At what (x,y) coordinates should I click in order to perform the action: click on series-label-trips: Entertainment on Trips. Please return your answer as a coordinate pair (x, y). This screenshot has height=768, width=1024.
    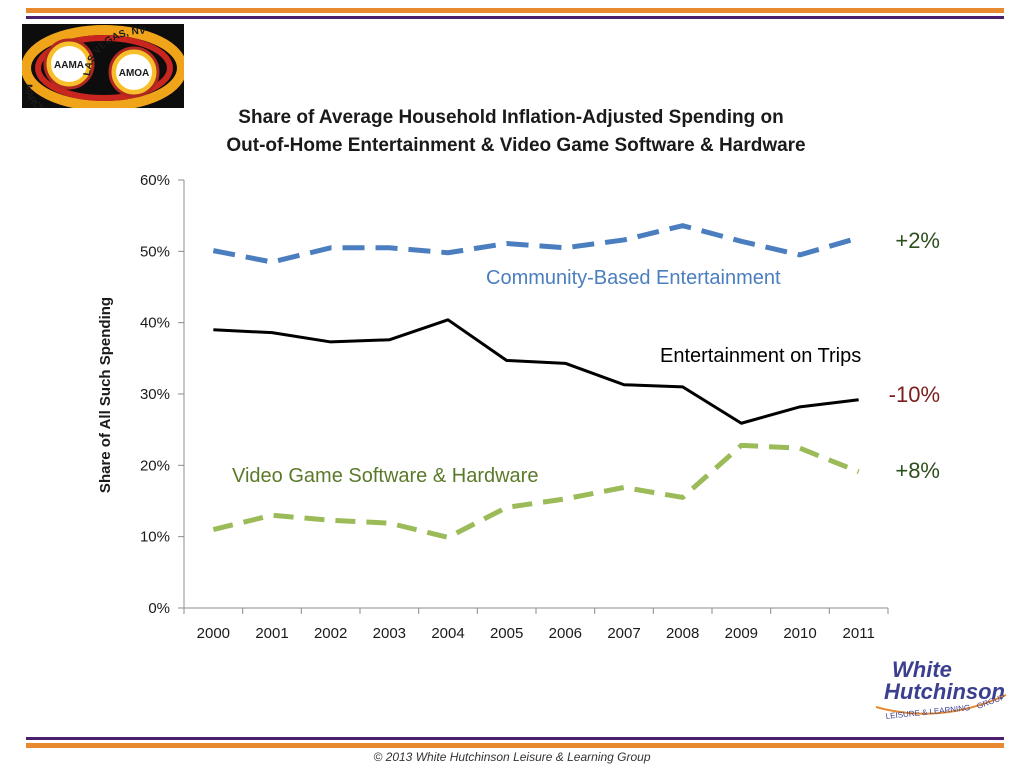
    Looking at the image, I should click on (760, 356).